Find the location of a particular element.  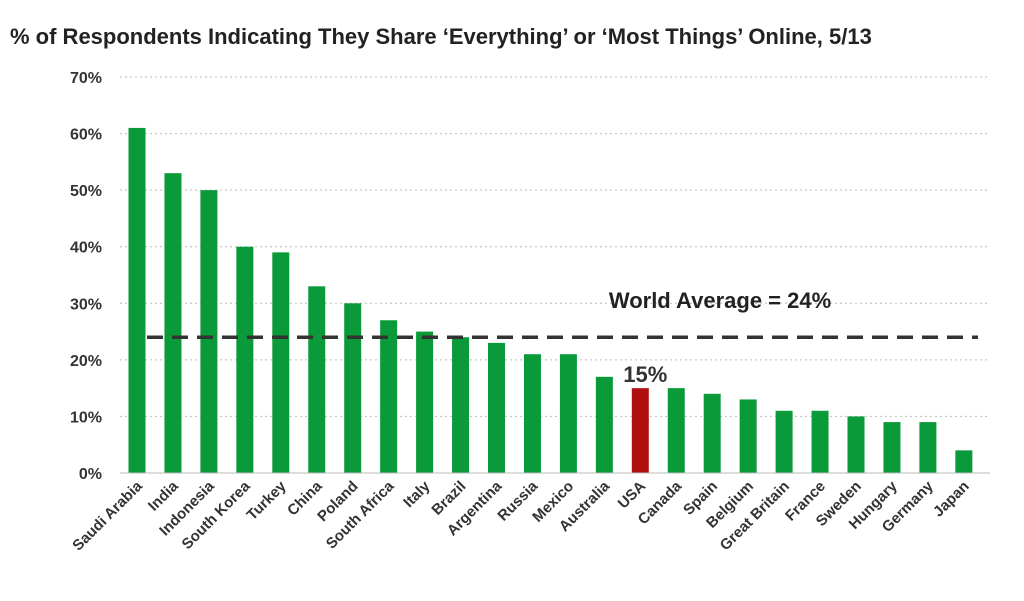

bar-france is located at coordinates (820, 441).